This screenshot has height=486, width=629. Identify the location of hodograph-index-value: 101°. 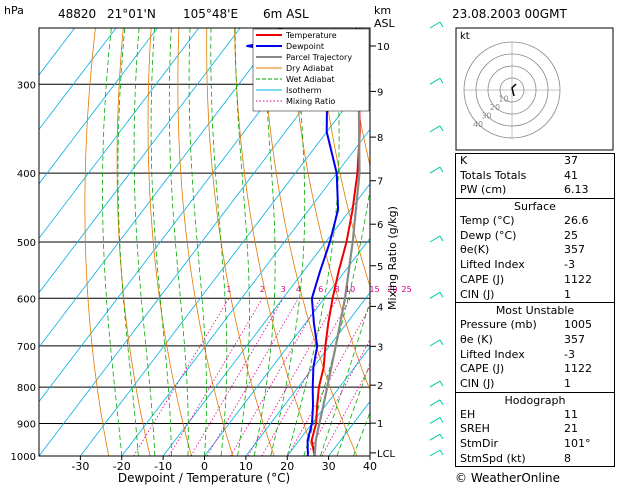
(577, 443).